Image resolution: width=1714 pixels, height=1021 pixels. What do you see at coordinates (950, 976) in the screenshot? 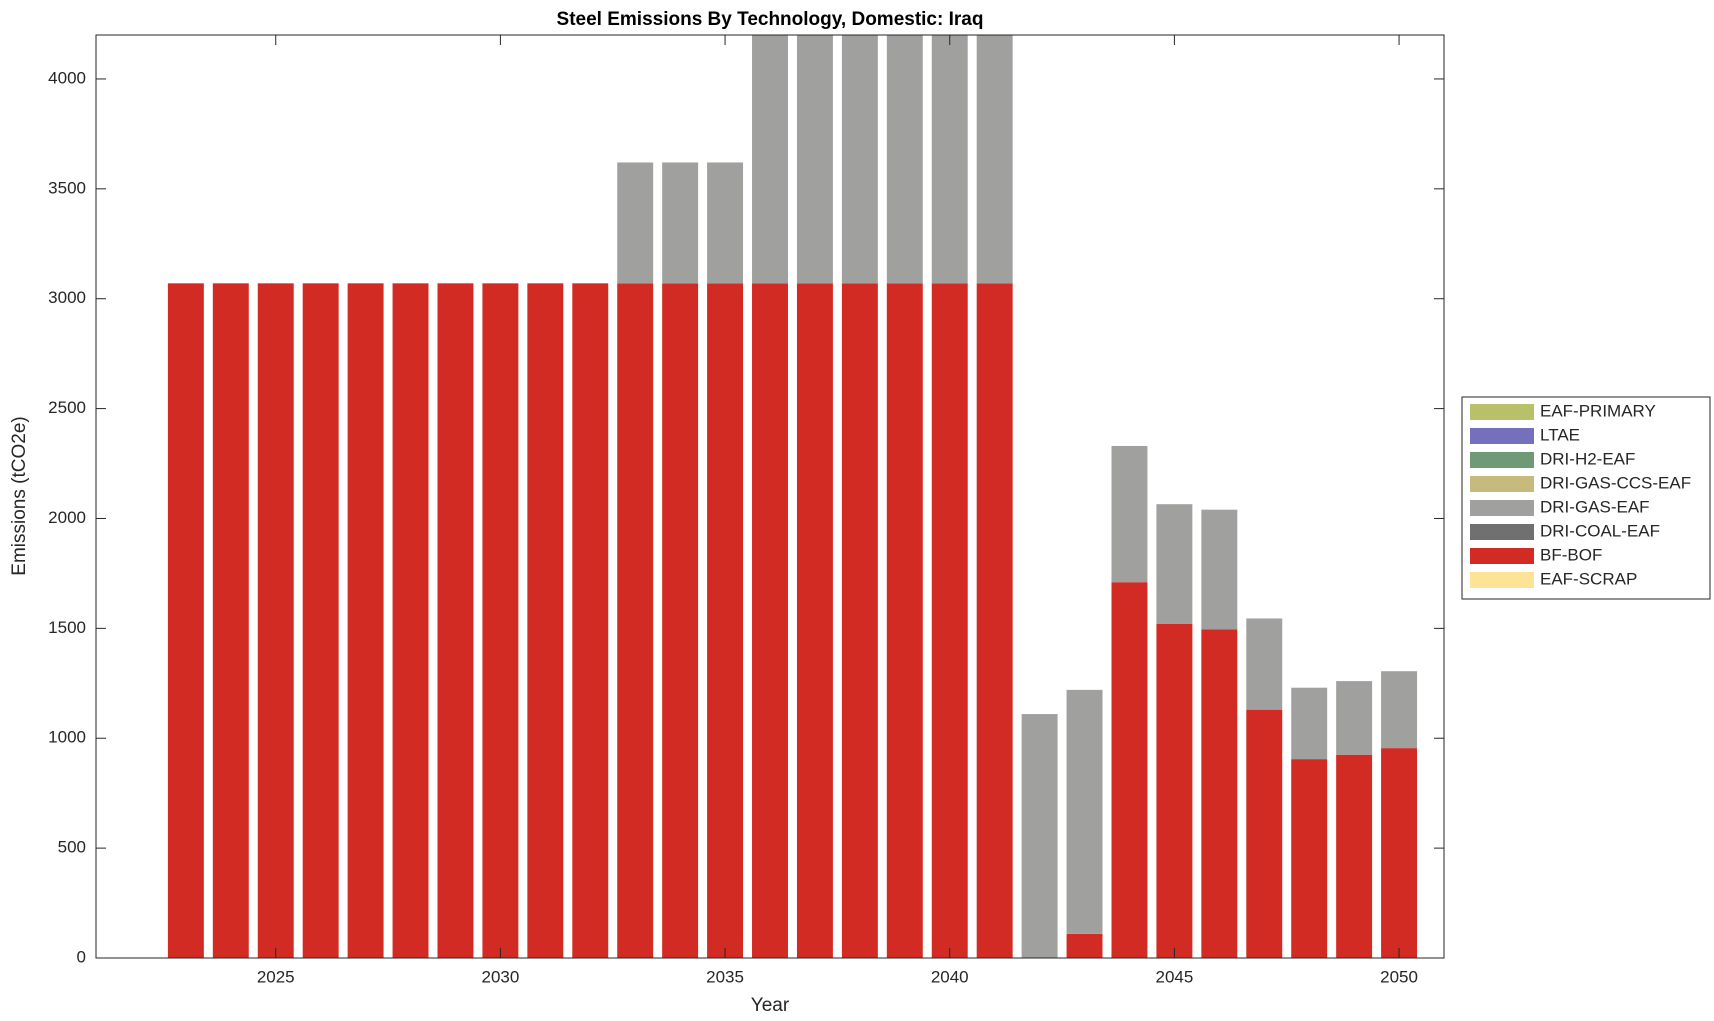
I see `x-tick-label: 2040` at bounding box center [950, 976].